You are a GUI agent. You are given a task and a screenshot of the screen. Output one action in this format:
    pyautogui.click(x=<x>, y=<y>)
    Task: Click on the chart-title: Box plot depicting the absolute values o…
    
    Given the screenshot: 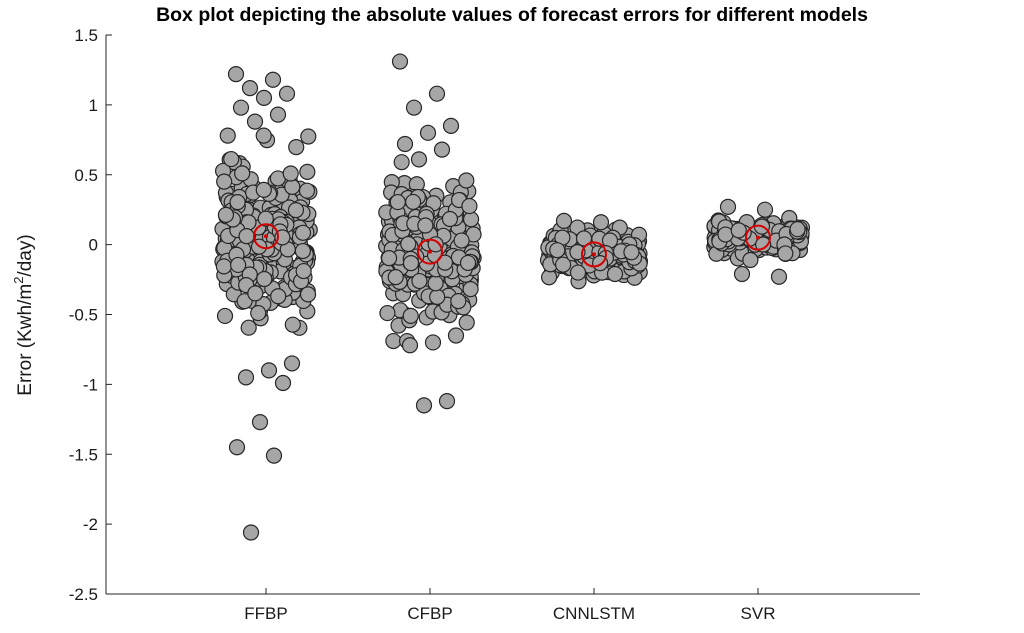 What is the action you would take?
    pyautogui.click(x=512, y=15)
    